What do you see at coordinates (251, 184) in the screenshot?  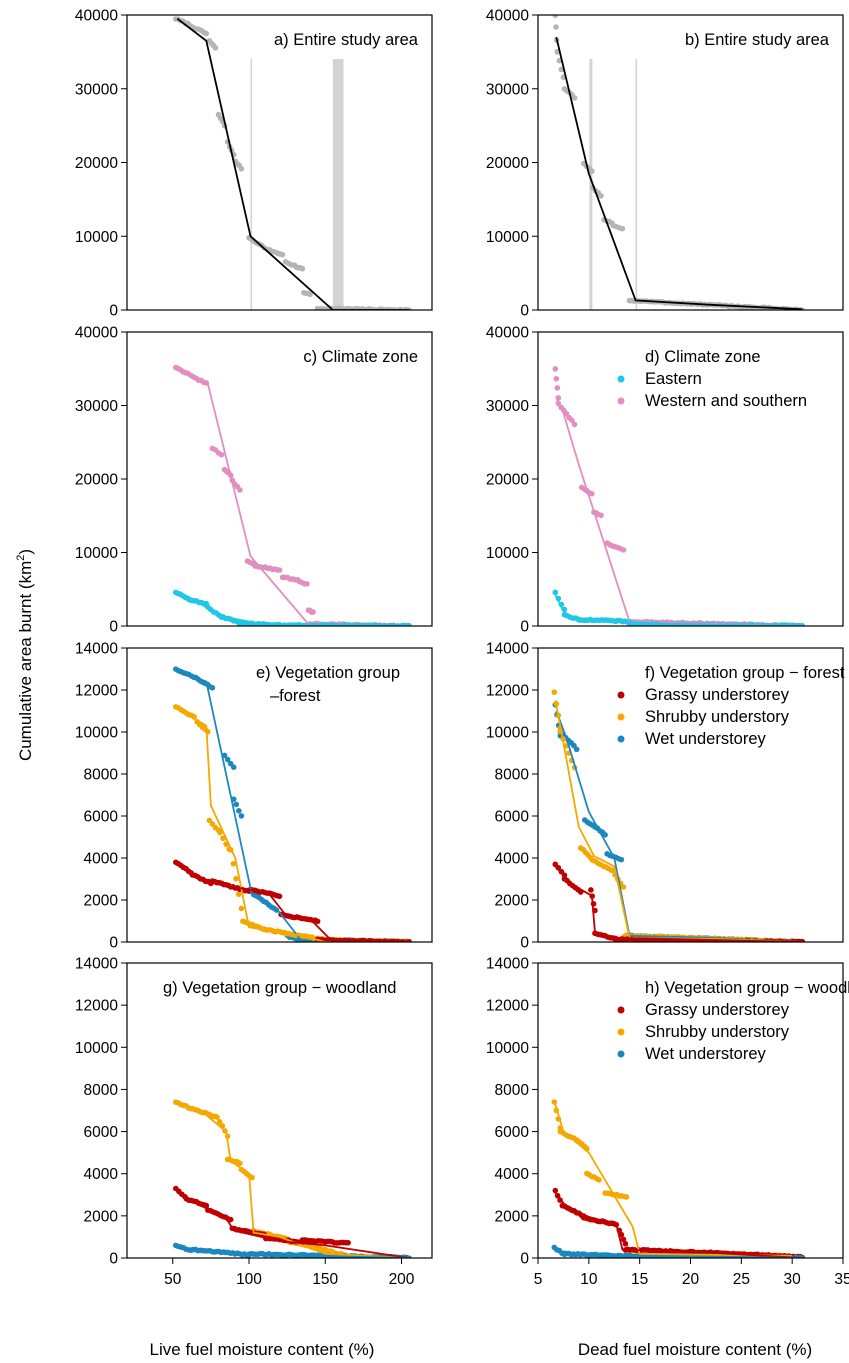 I see `threshold-line` at bounding box center [251, 184].